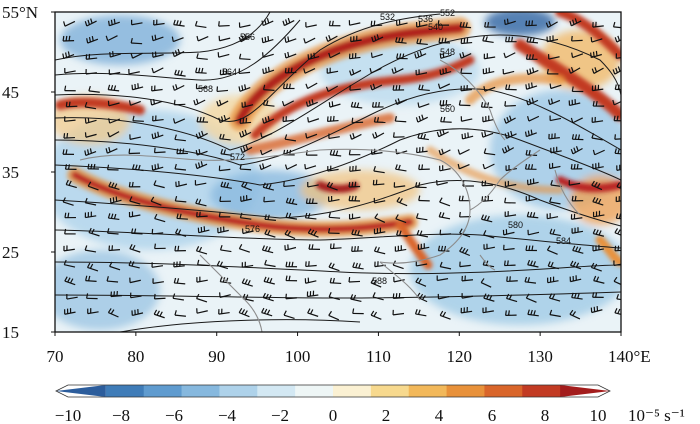 The height and width of the screenshot is (424, 700). Describe the element at coordinates (425, 19) in the screenshot. I see `contour-label: 536` at that location.